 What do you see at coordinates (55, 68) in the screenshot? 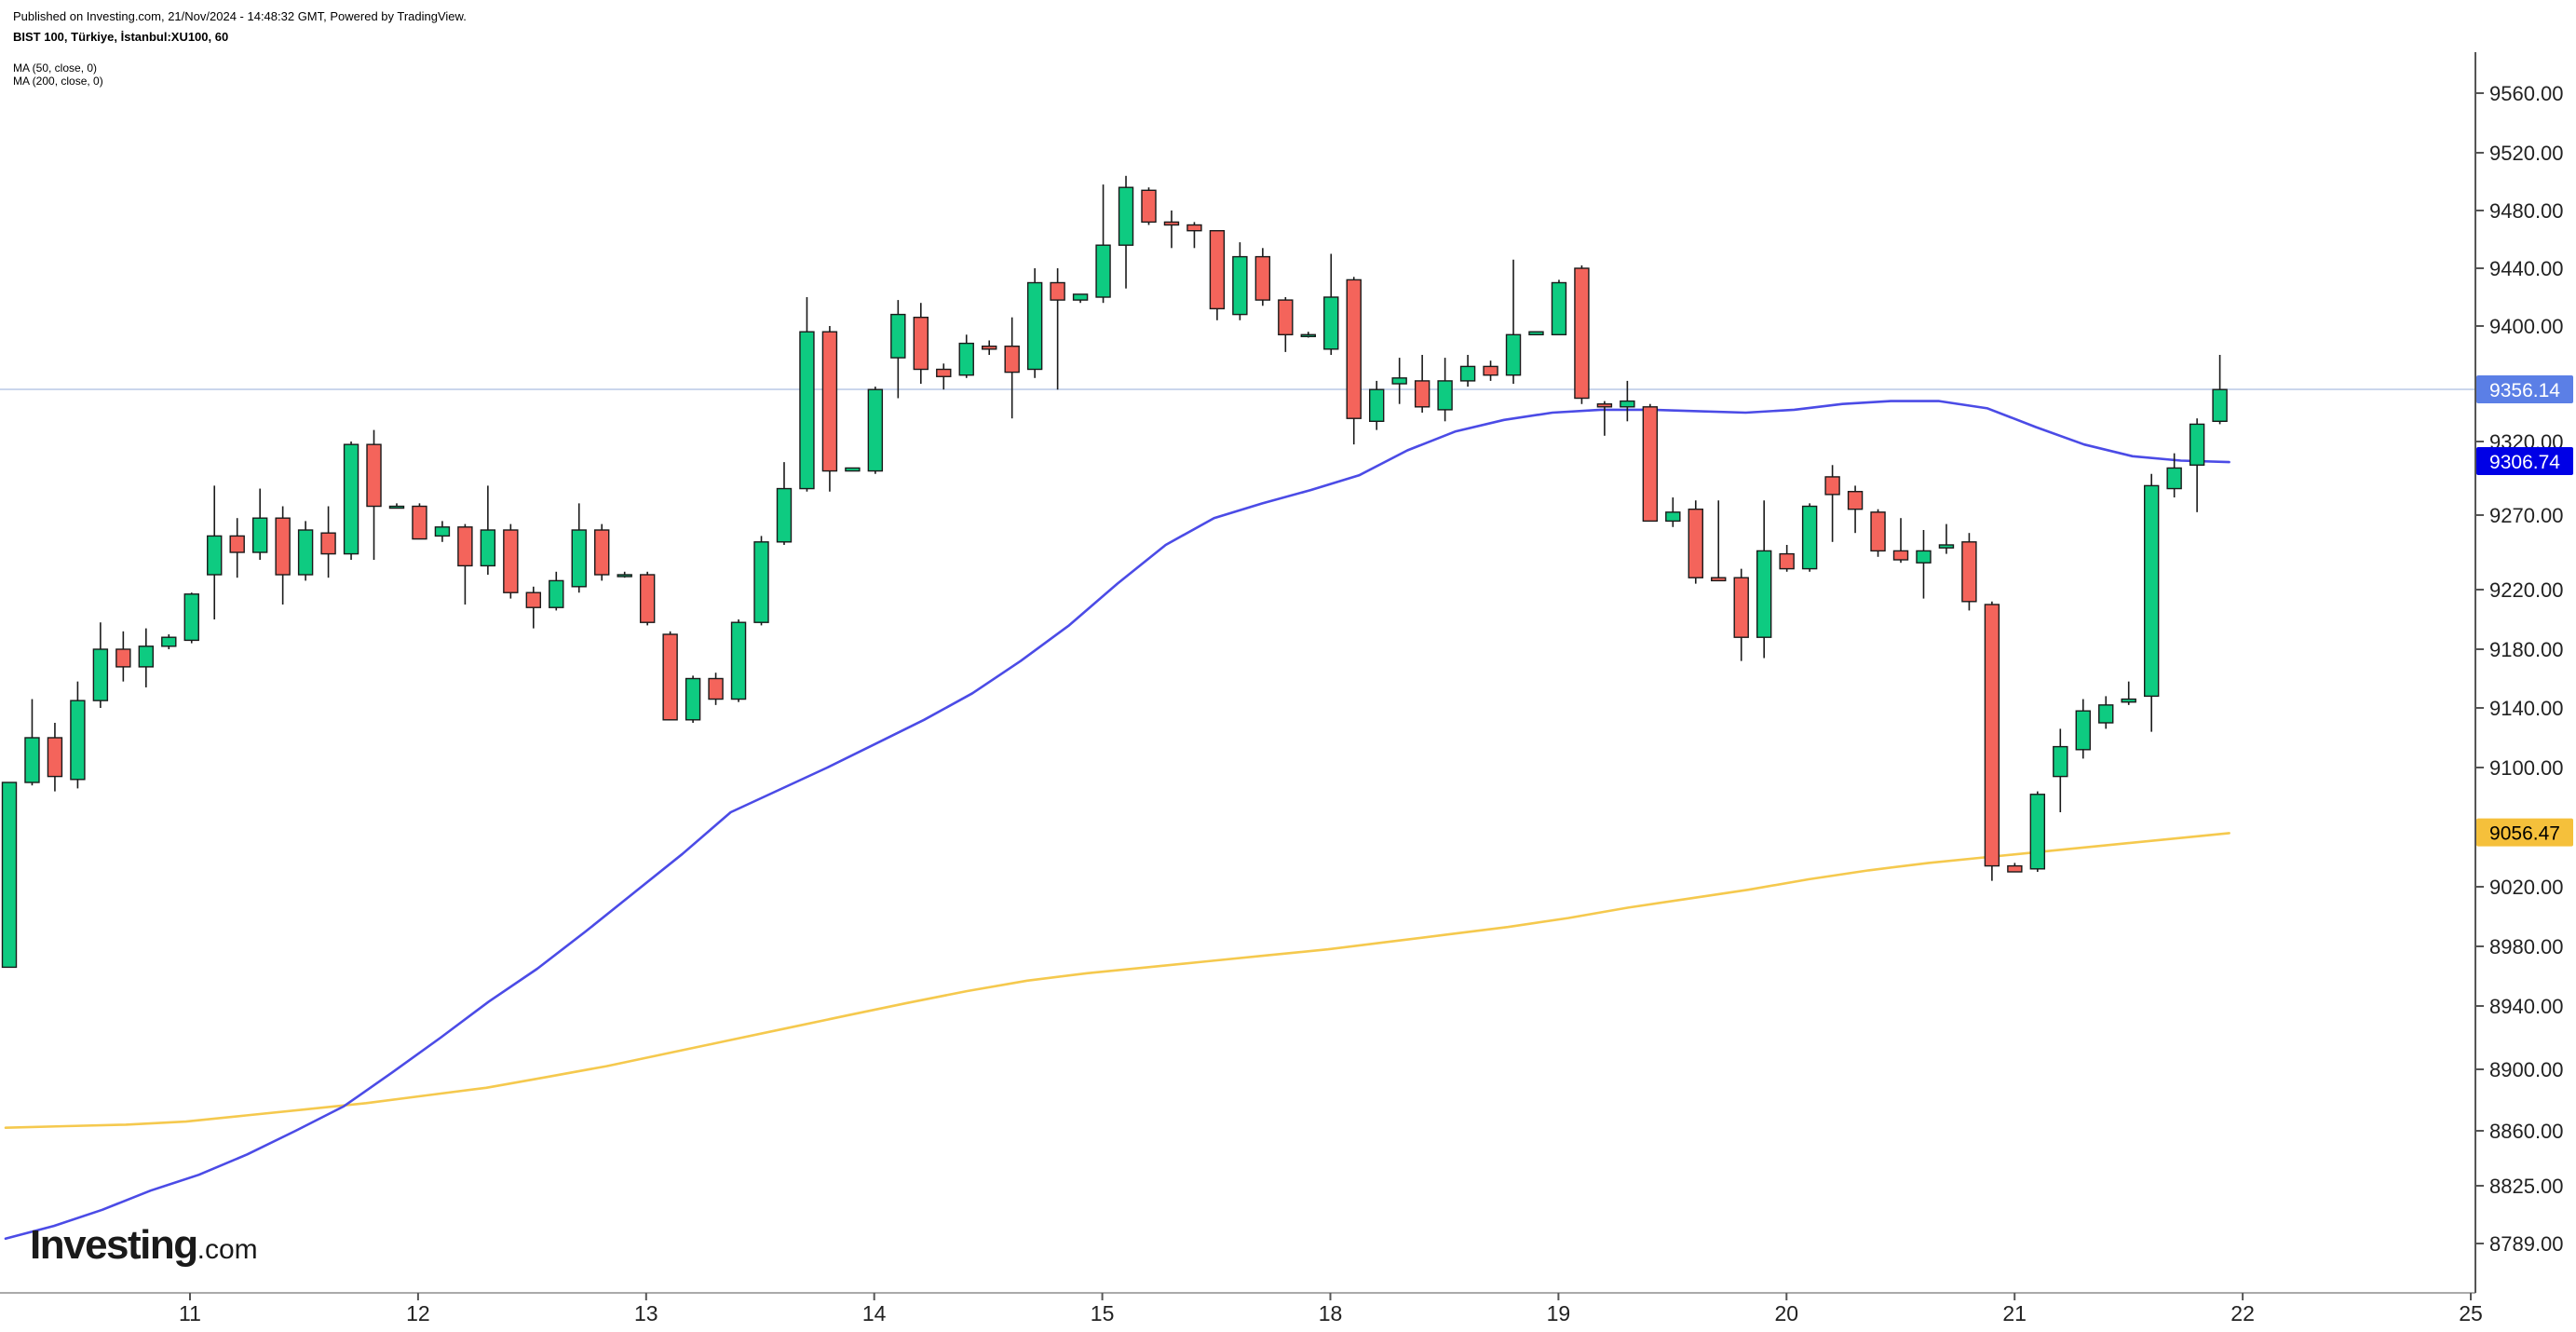
I see `ma50-legend: MA (50, close, 0)` at bounding box center [55, 68].